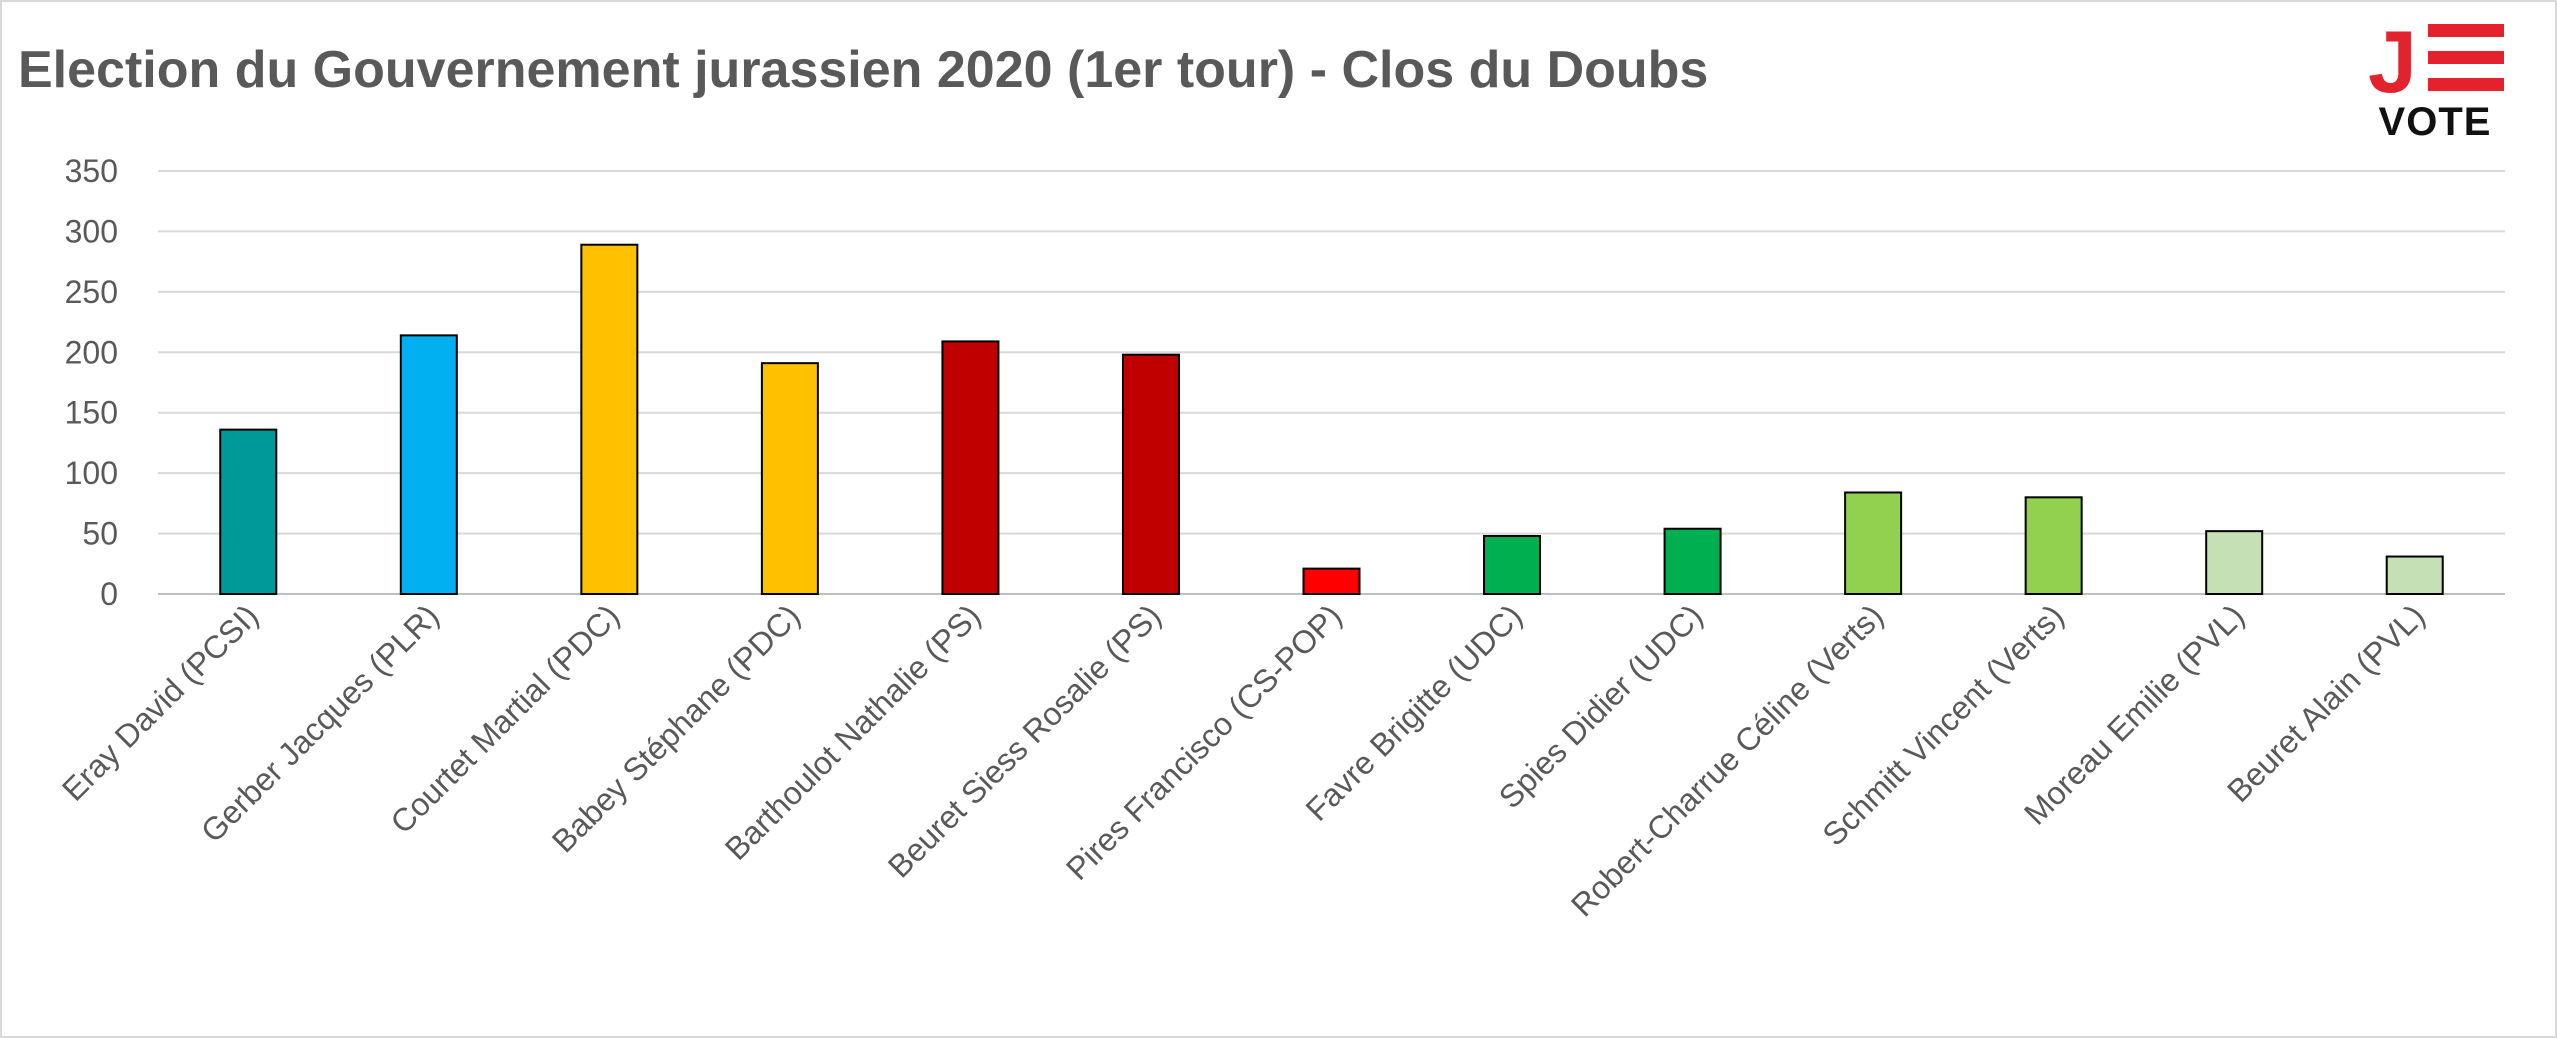 Image resolution: width=2557 pixels, height=1038 pixels. I want to click on y-tick-label: 300, so click(91, 231).